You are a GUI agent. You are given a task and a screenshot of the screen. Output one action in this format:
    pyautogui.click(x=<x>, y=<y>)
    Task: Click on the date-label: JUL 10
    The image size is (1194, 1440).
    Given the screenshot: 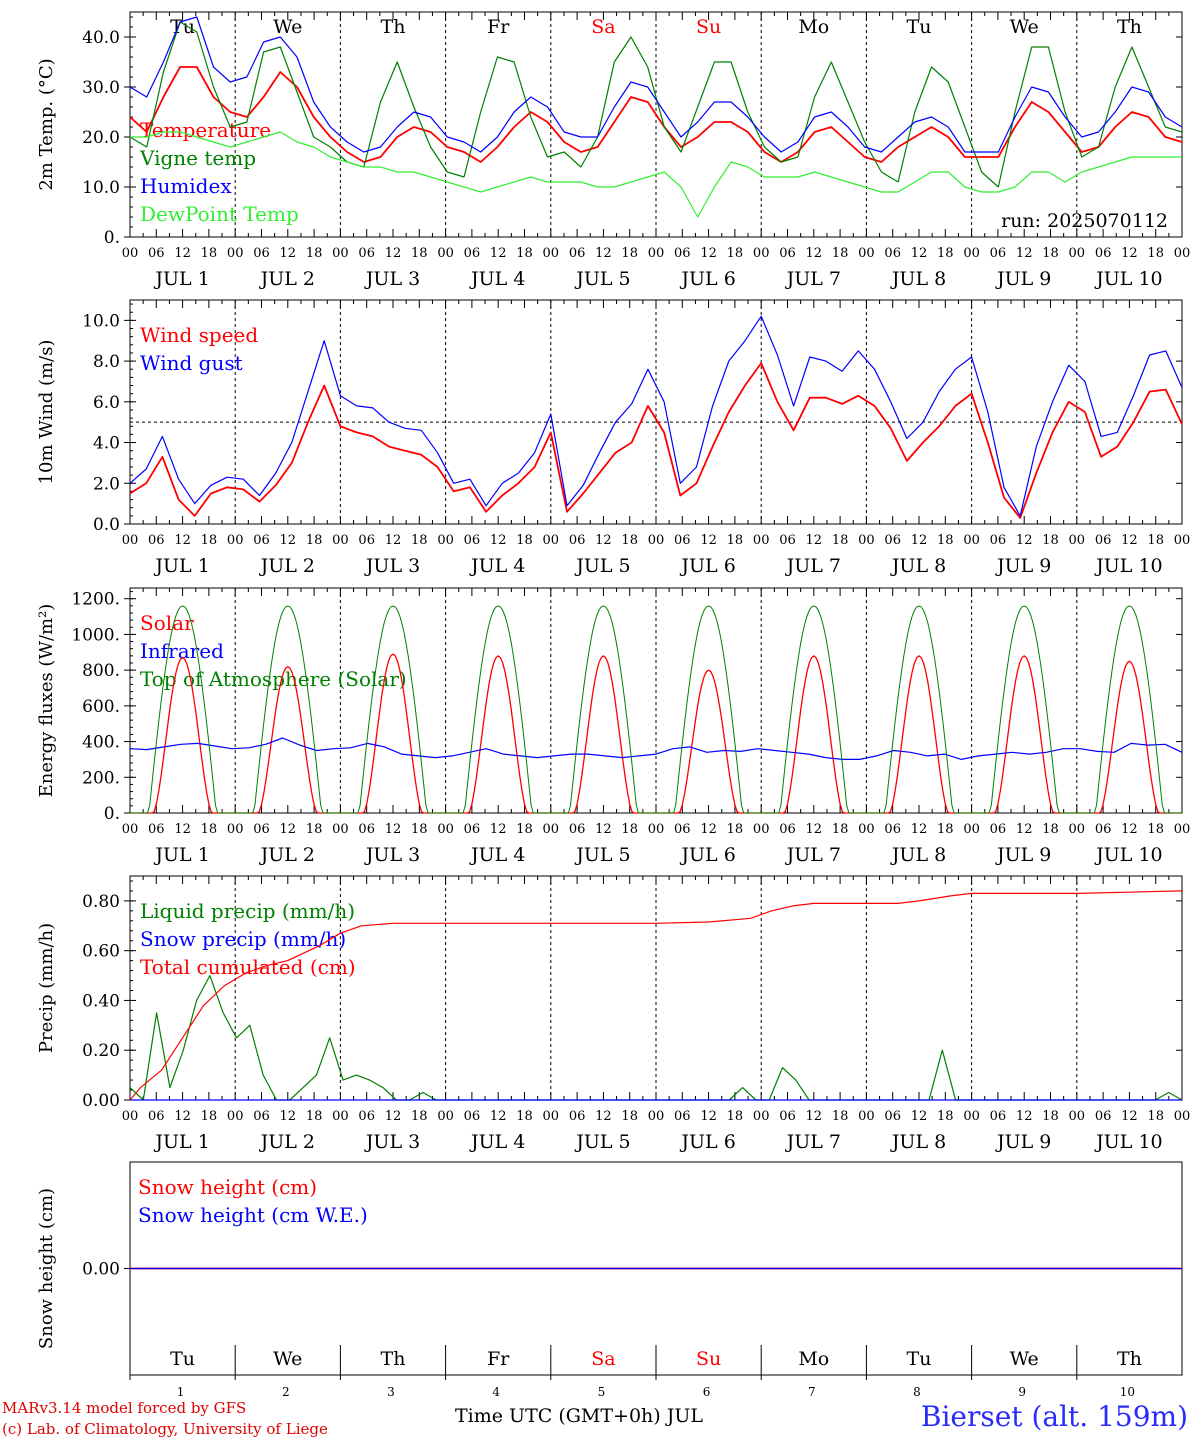 What is the action you would take?
    pyautogui.click(x=1128, y=1142)
    